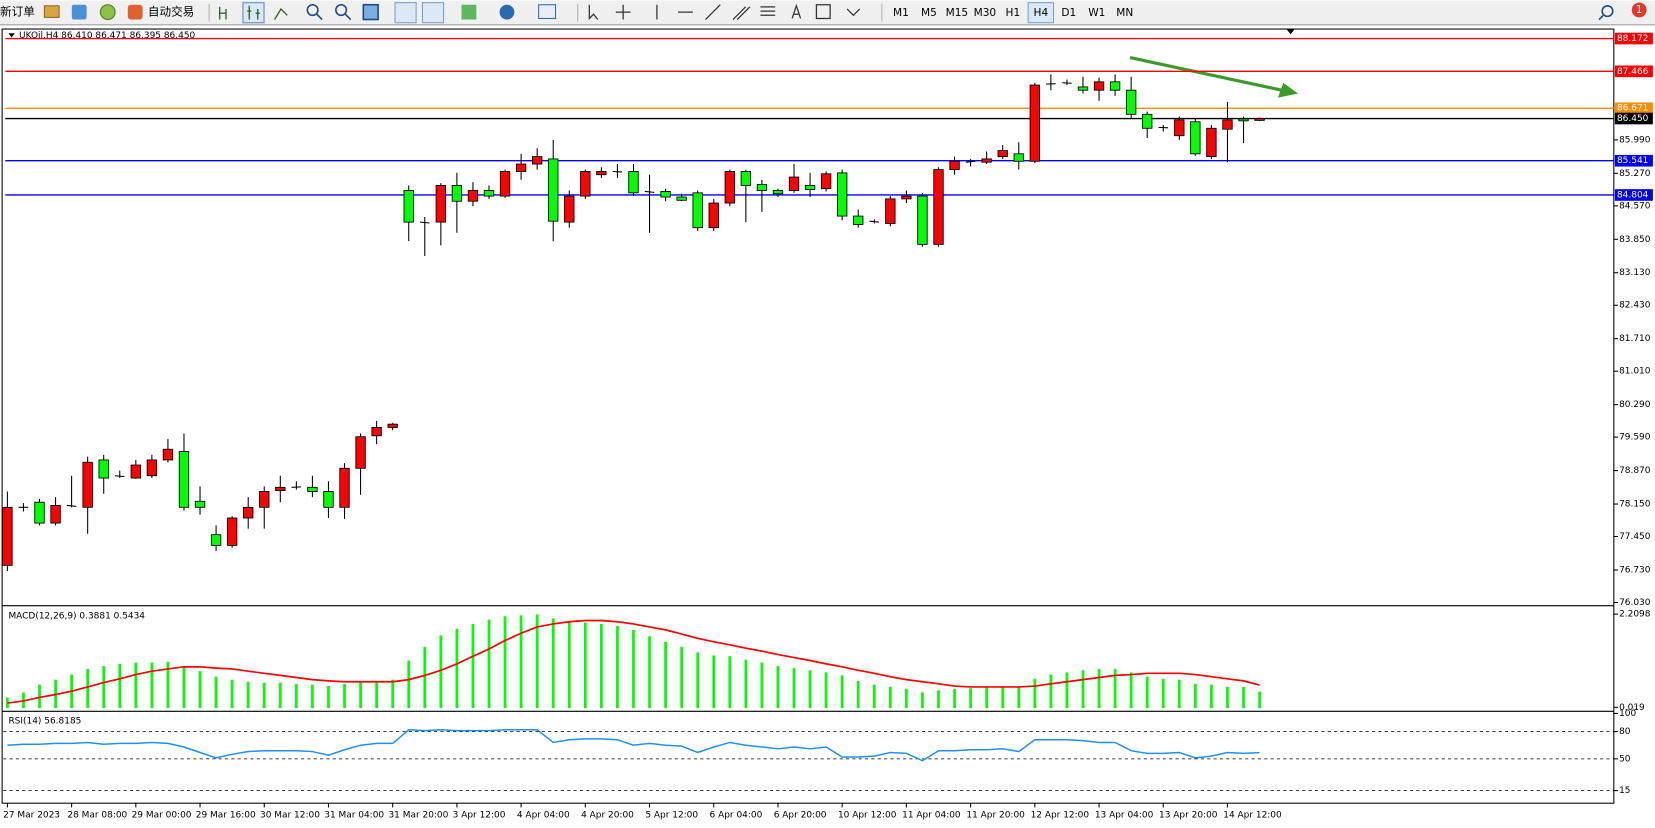  I want to click on timeframe-button: M1, so click(901, 13).